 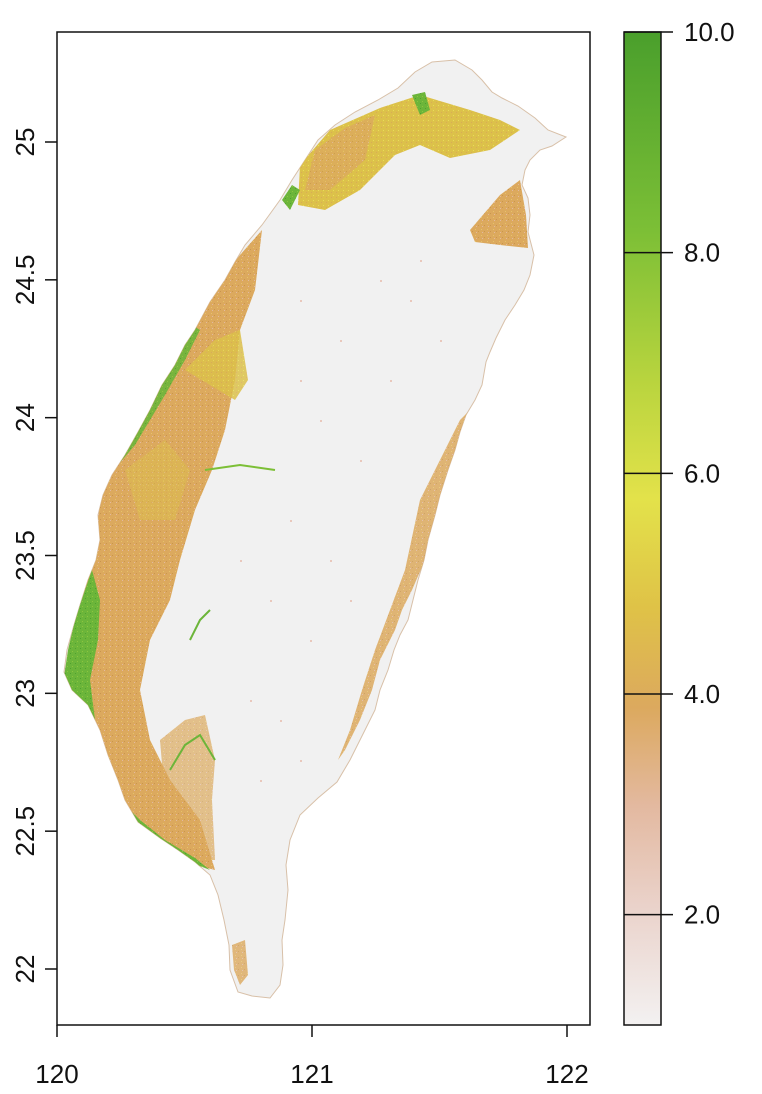 What do you see at coordinates (702, 253) in the screenshot?
I see `colorbar-tick-label: 8.0` at bounding box center [702, 253].